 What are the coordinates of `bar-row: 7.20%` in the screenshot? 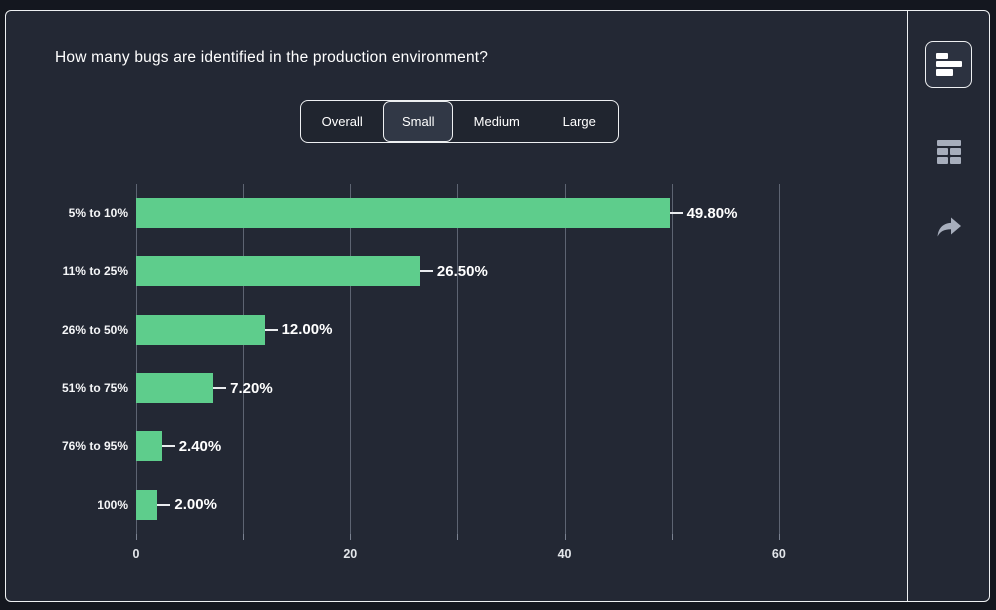 It's located at (511, 388).